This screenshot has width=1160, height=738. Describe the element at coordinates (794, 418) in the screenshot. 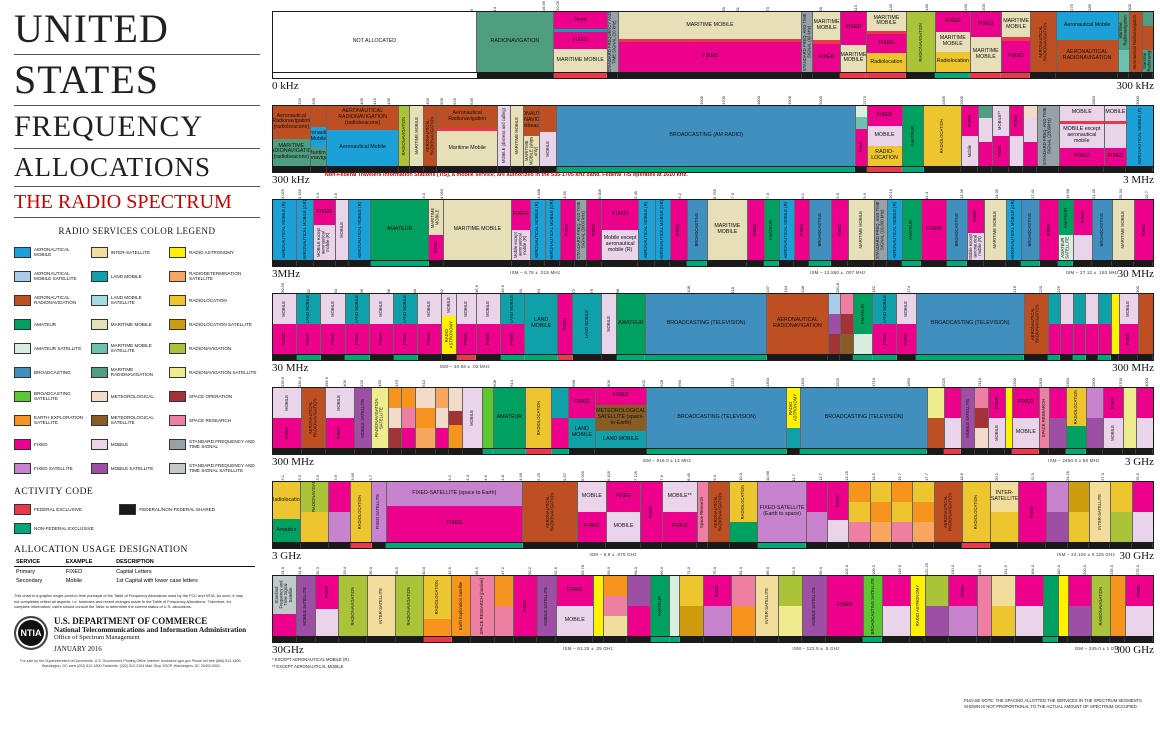

I see `allocation-segment: RADIO ASTRONOMY` at that location.